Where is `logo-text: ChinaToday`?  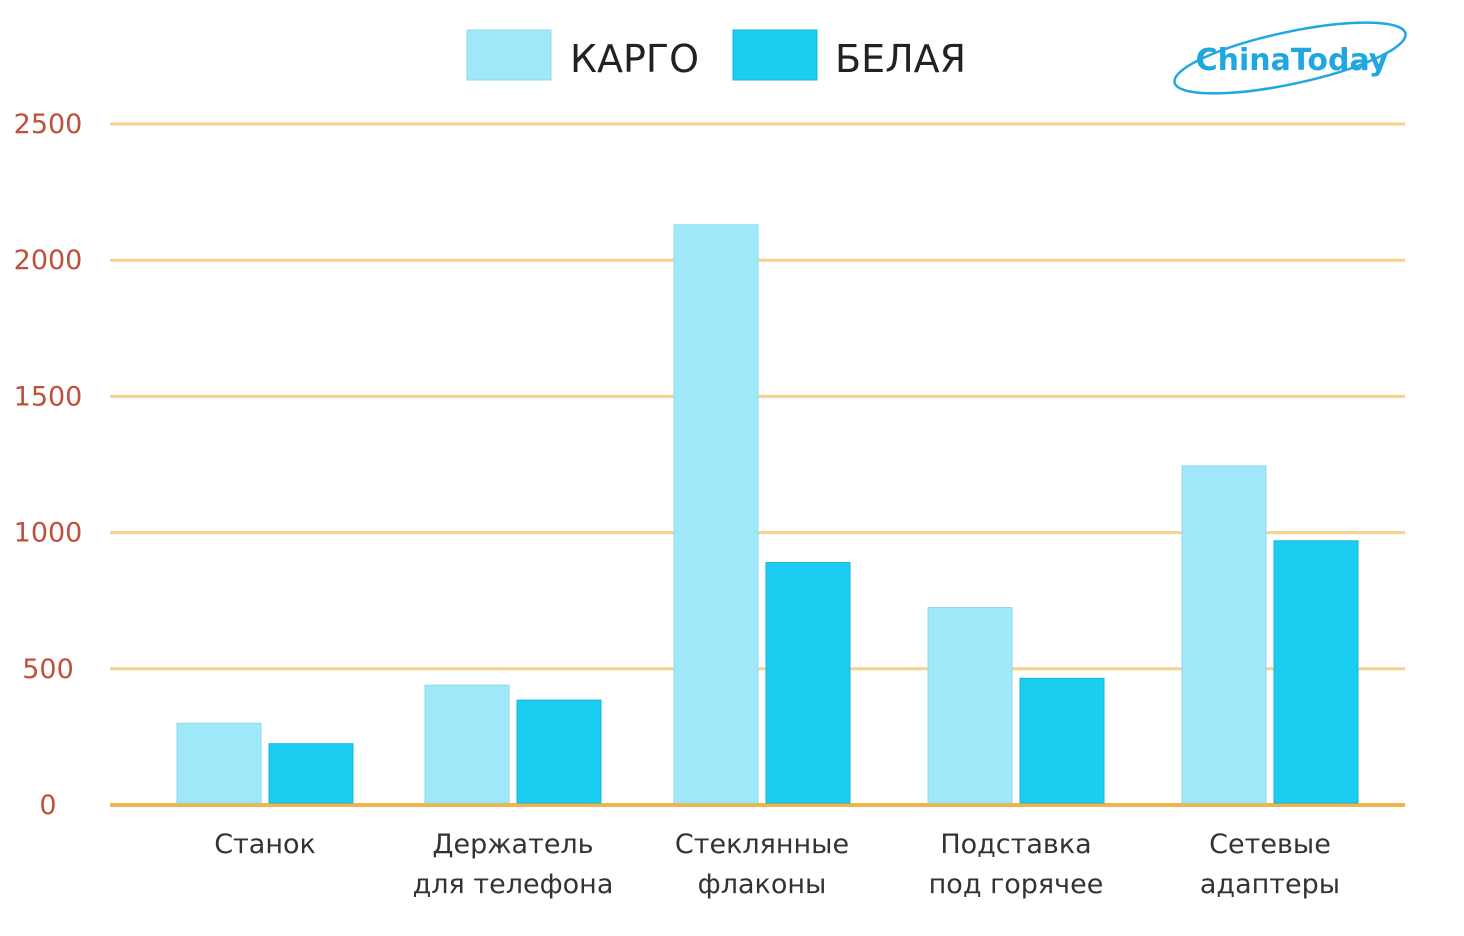
logo-text: ChinaToday is located at coordinates (1292, 60).